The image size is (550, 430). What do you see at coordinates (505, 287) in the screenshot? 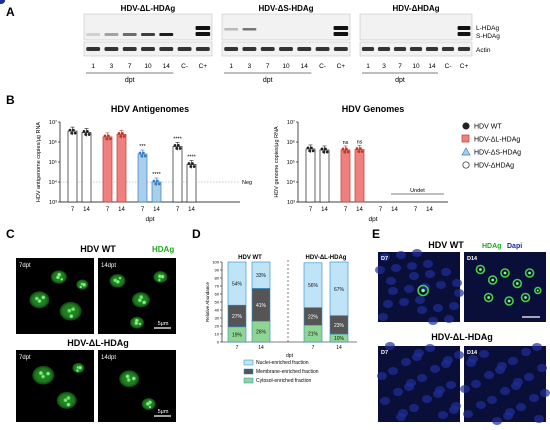
I see `confocal-field` at bounding box center [505, 287].